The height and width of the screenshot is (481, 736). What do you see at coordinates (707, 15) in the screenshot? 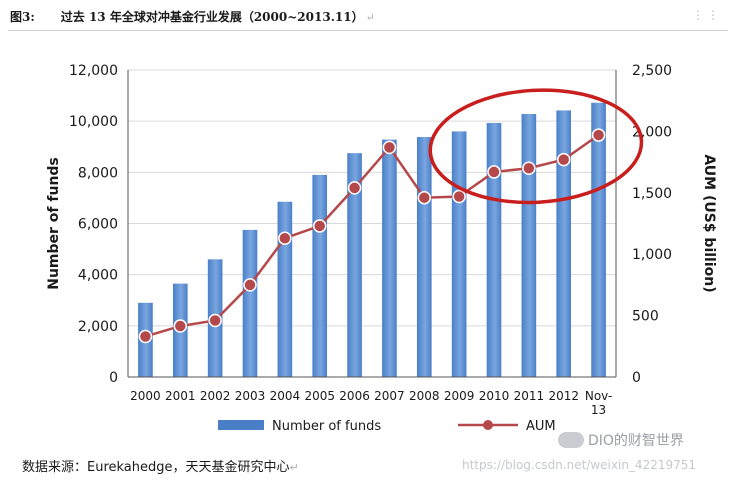
I see `drag-handle-icon: ⋮⋮` at bounding box center [707, 15].